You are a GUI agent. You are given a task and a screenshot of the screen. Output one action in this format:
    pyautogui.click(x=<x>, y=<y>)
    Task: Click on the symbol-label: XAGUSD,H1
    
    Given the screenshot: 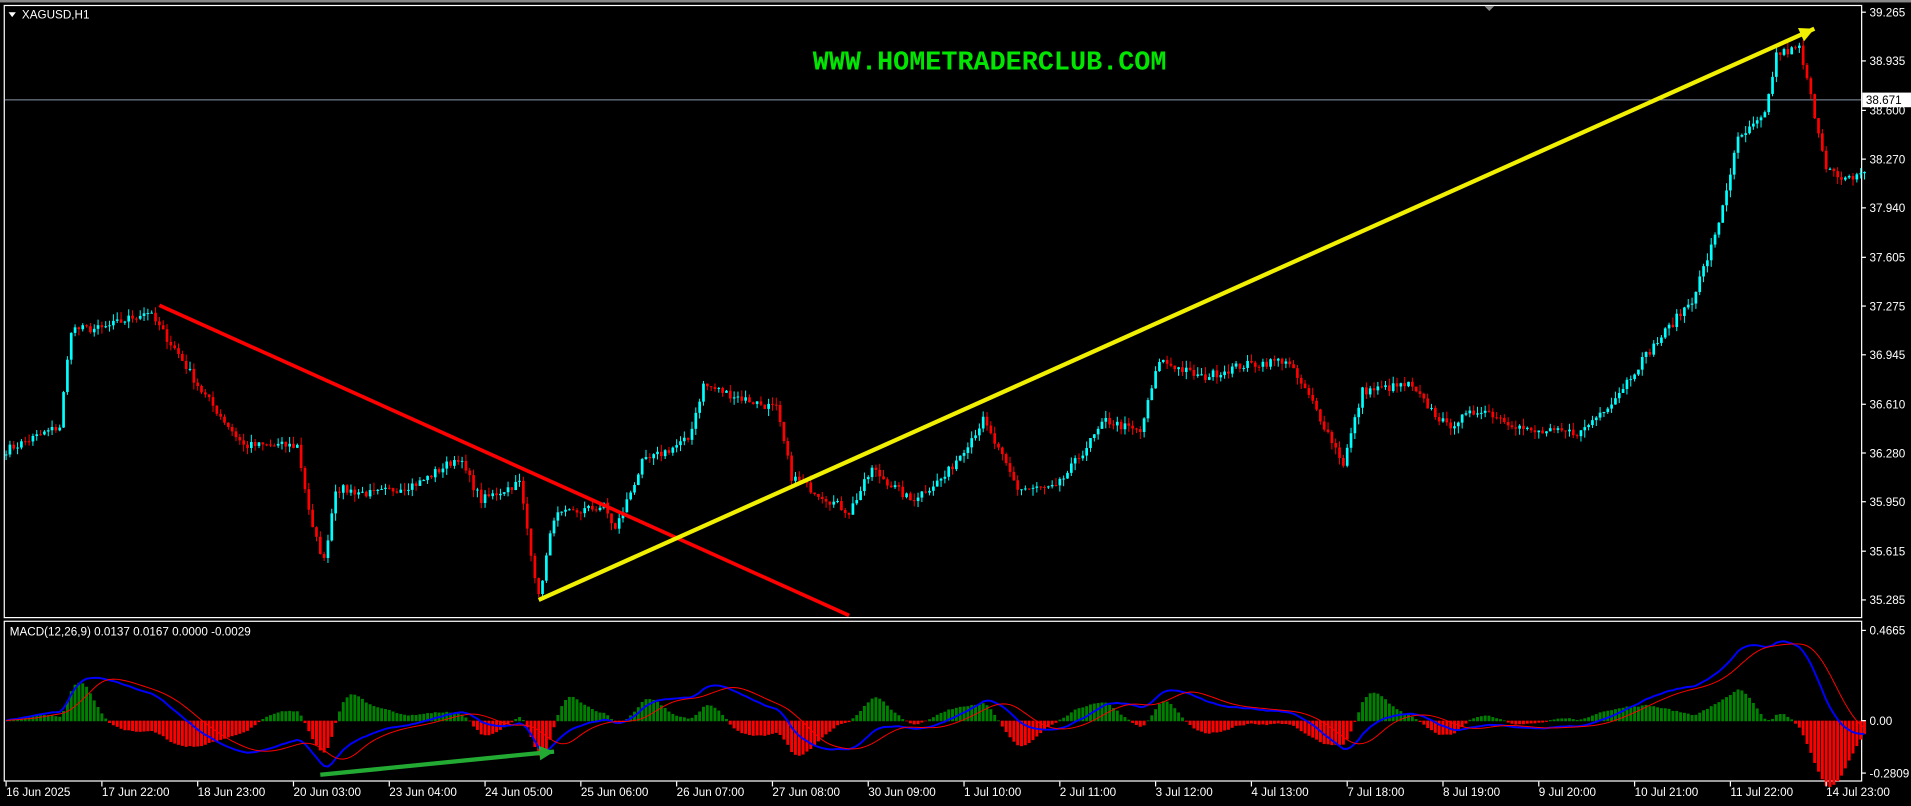 What is the action you would take?
    pyautogui.click(x=56, y=14)
    